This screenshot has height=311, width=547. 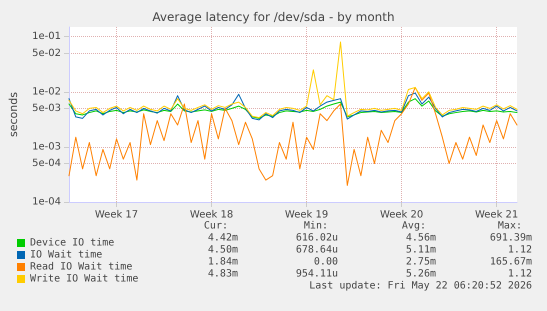 What do you see at coordinates (421, 262) in the screenshot?
I see `text: 2.75m` at bounding box center [421, 262].